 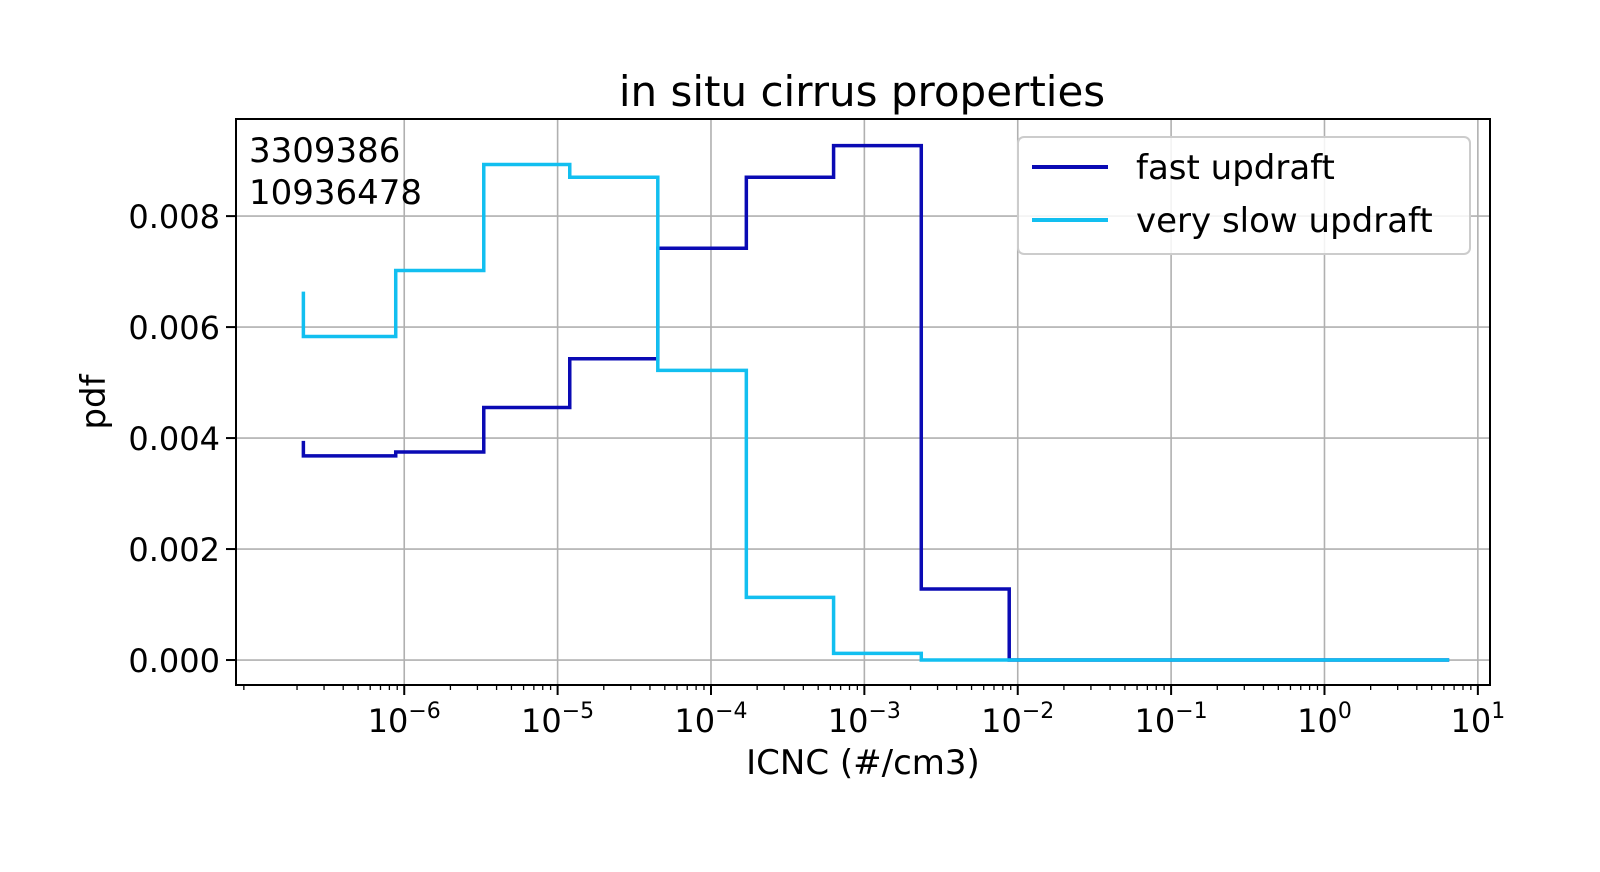 What do you see at coordinates (1235, 168) in the screenshot?
I see `legend-label-fast-updraft: fast updraft` at bounding box center [1235, 168].